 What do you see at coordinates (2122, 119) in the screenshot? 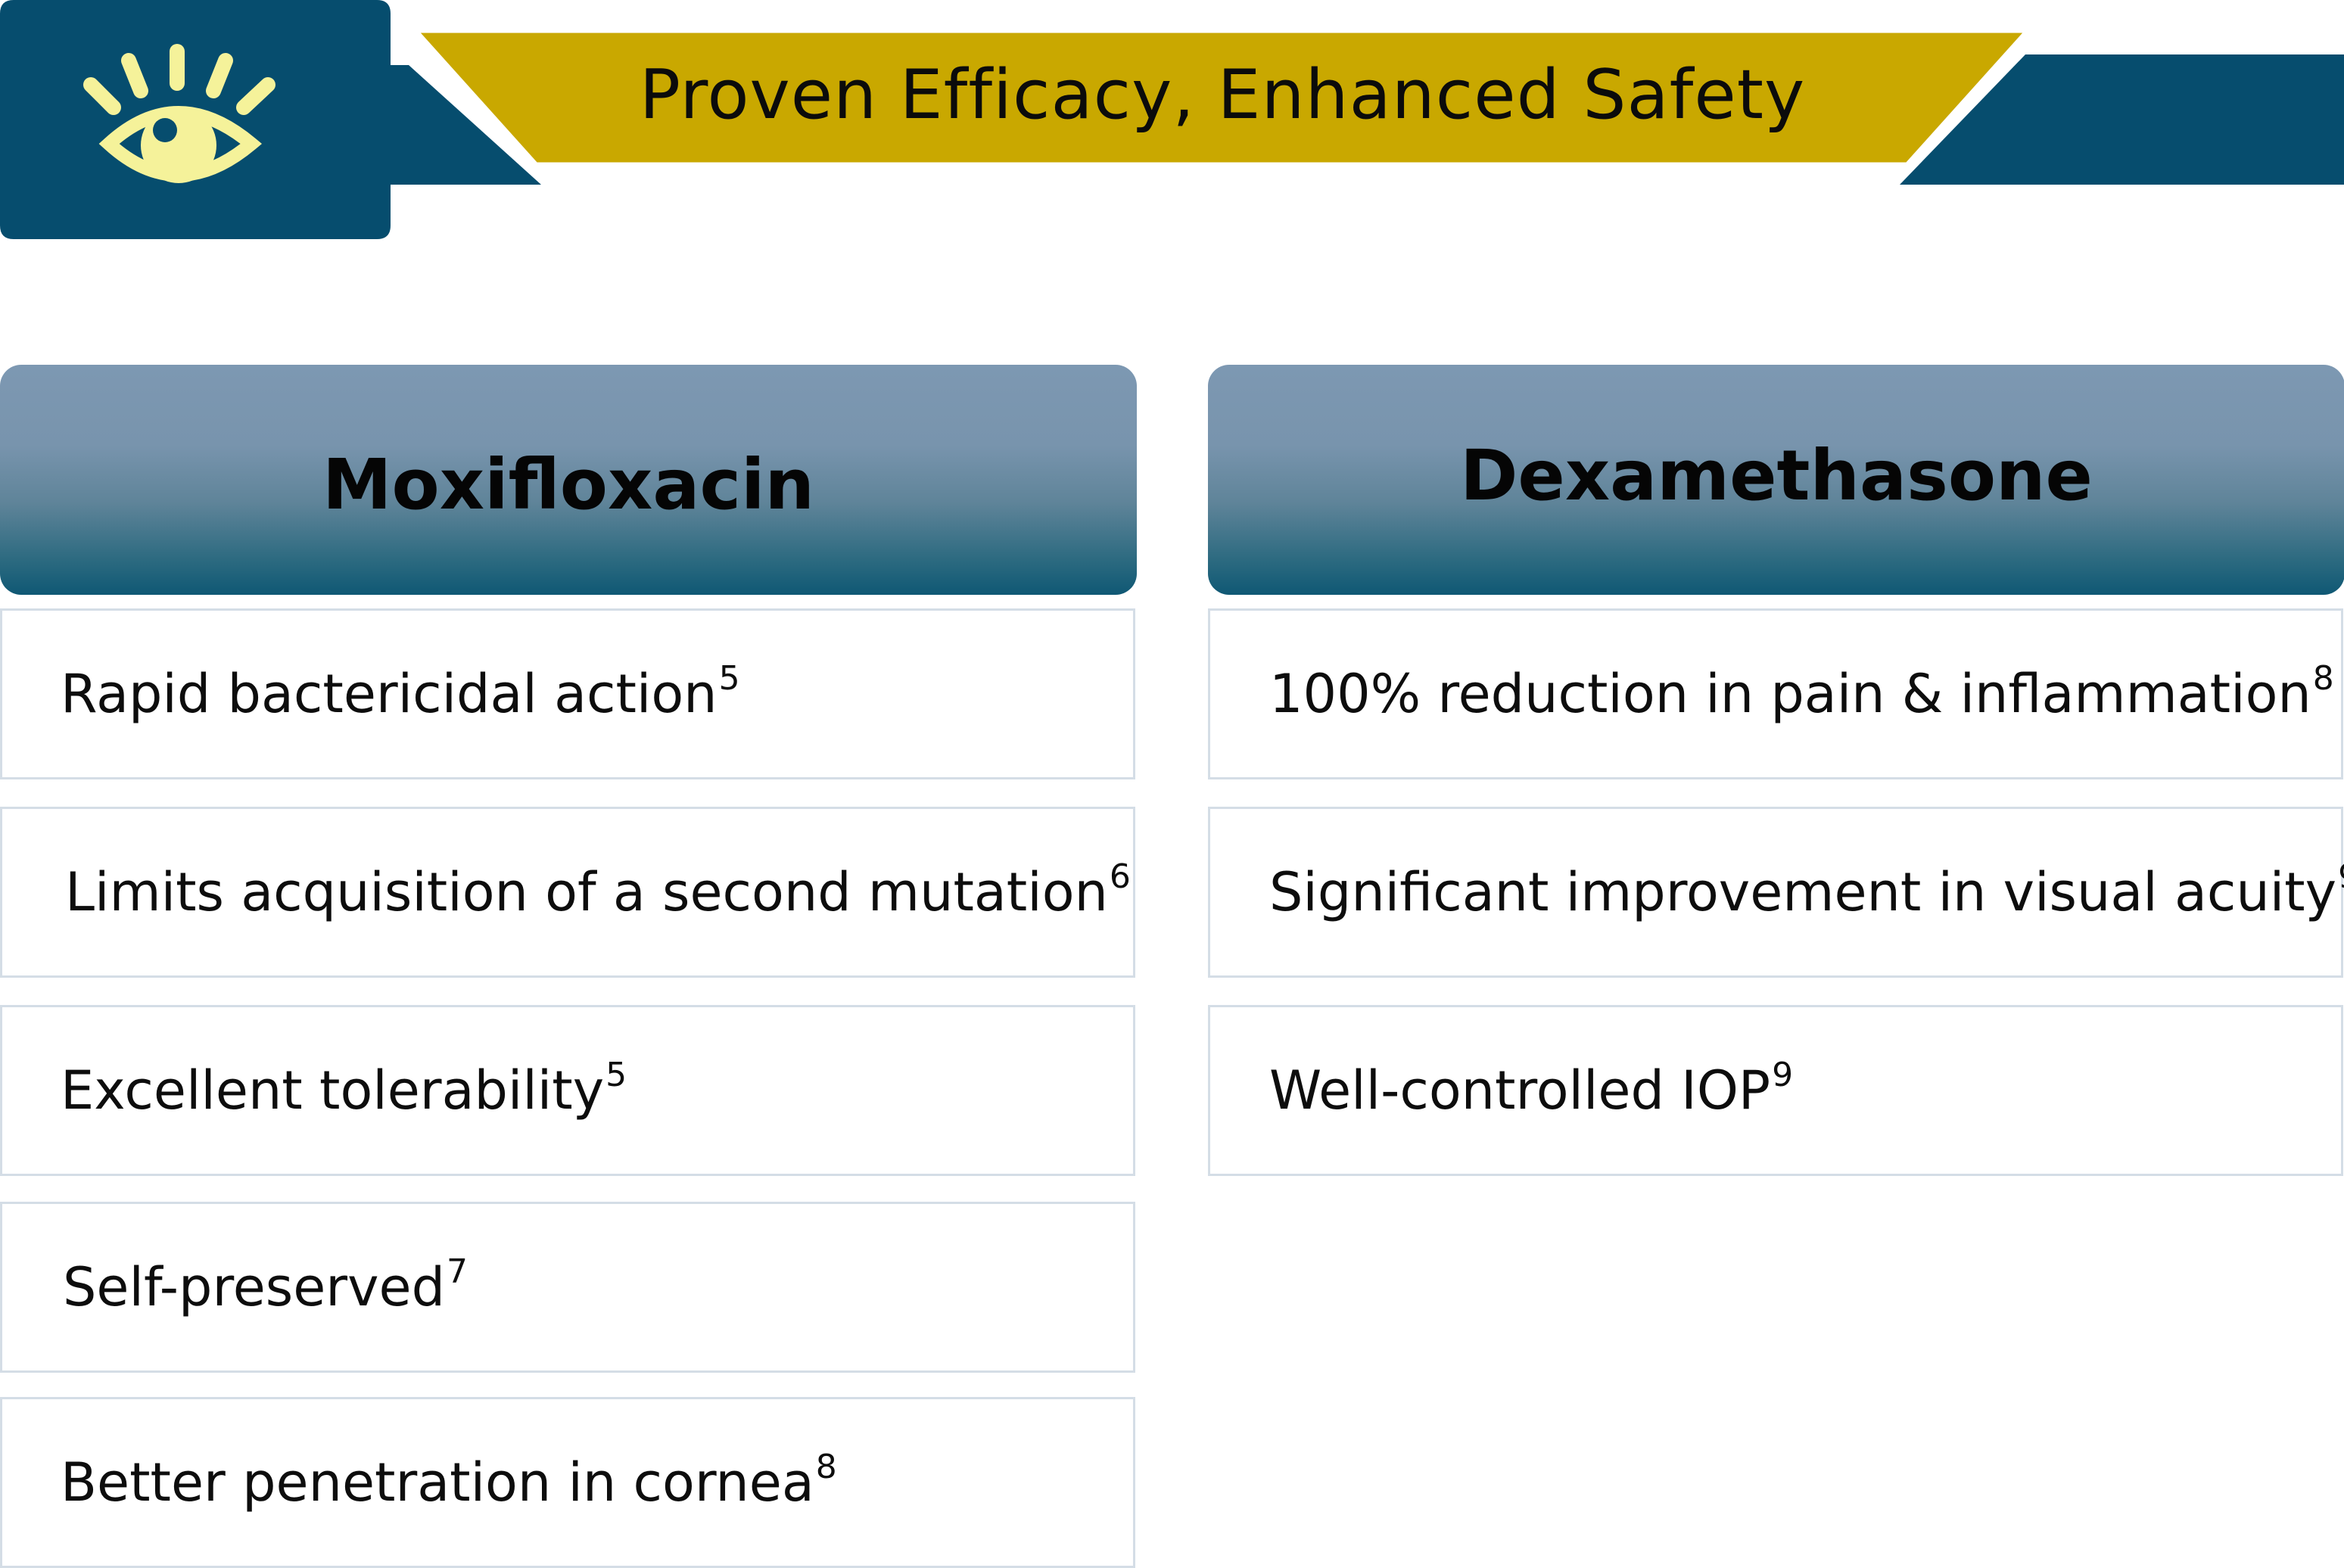
I see `banner-right-block` at bounding box center [2122, 119].